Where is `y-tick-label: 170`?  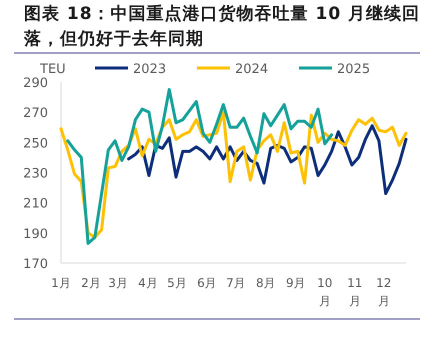 y-tick-label: 170 is located at coordinates (35, 264).